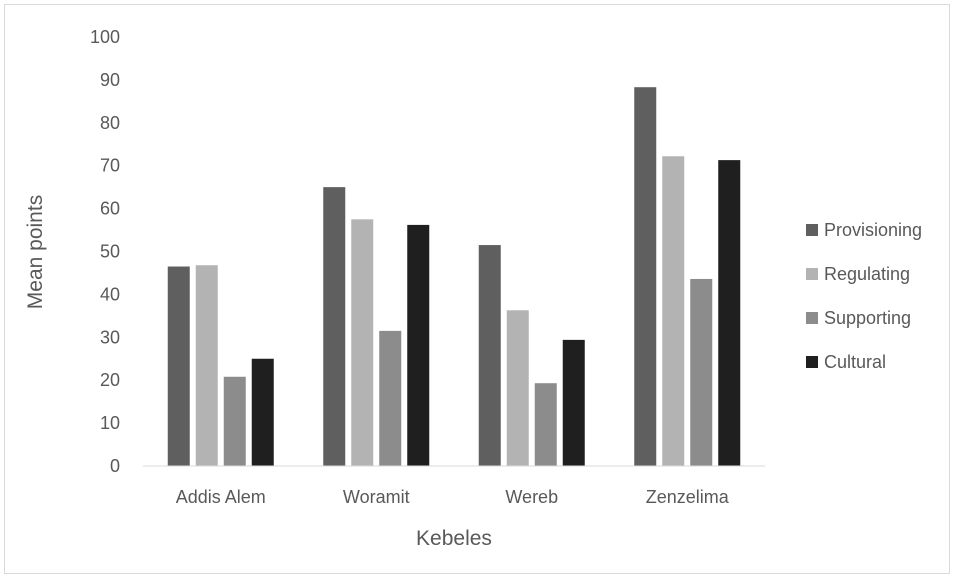 This screenshot has height=579, width=956. What do you see at coordinates (110, 209) in the screenshot?
I see `y-tick-label: 60` at bounding box center [110, 209].